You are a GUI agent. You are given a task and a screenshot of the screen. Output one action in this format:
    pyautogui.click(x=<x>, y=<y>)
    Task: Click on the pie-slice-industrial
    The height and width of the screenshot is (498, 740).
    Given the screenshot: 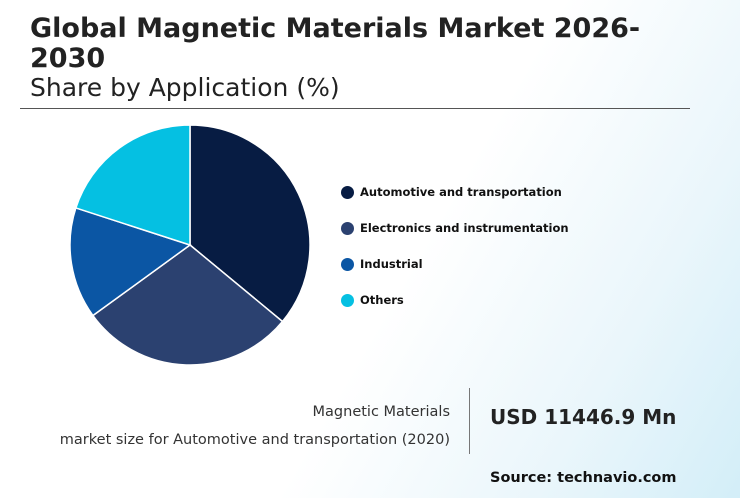 What is the action you would take?
    pyautogui.click(x=130, y=261)
    